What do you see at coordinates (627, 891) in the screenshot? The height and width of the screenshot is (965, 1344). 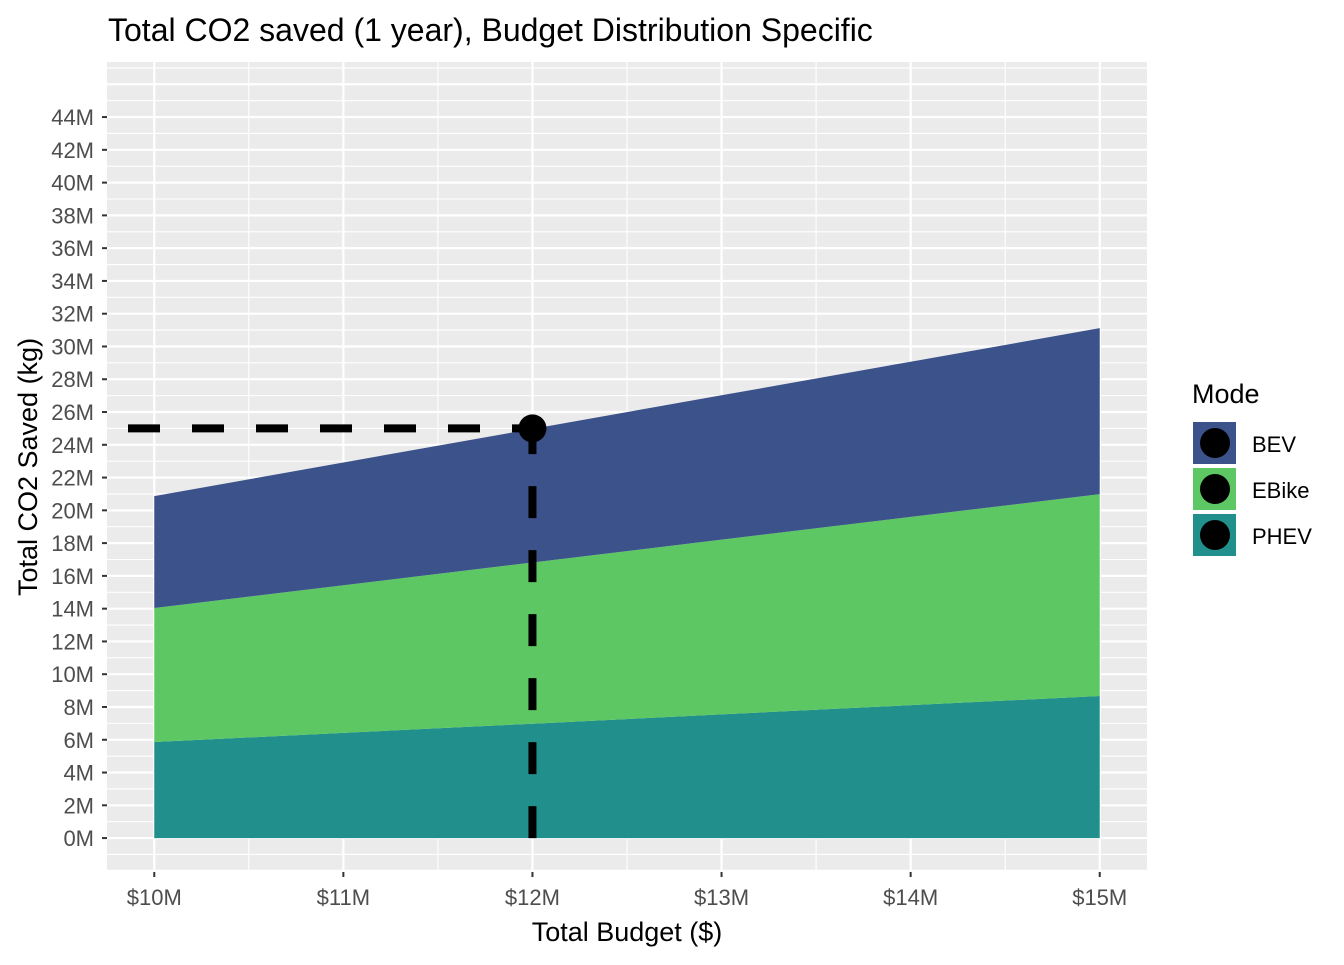 I see `x-axis: $10M $11M $12M $13M $14M $15M` at bounding box center [627, 891].